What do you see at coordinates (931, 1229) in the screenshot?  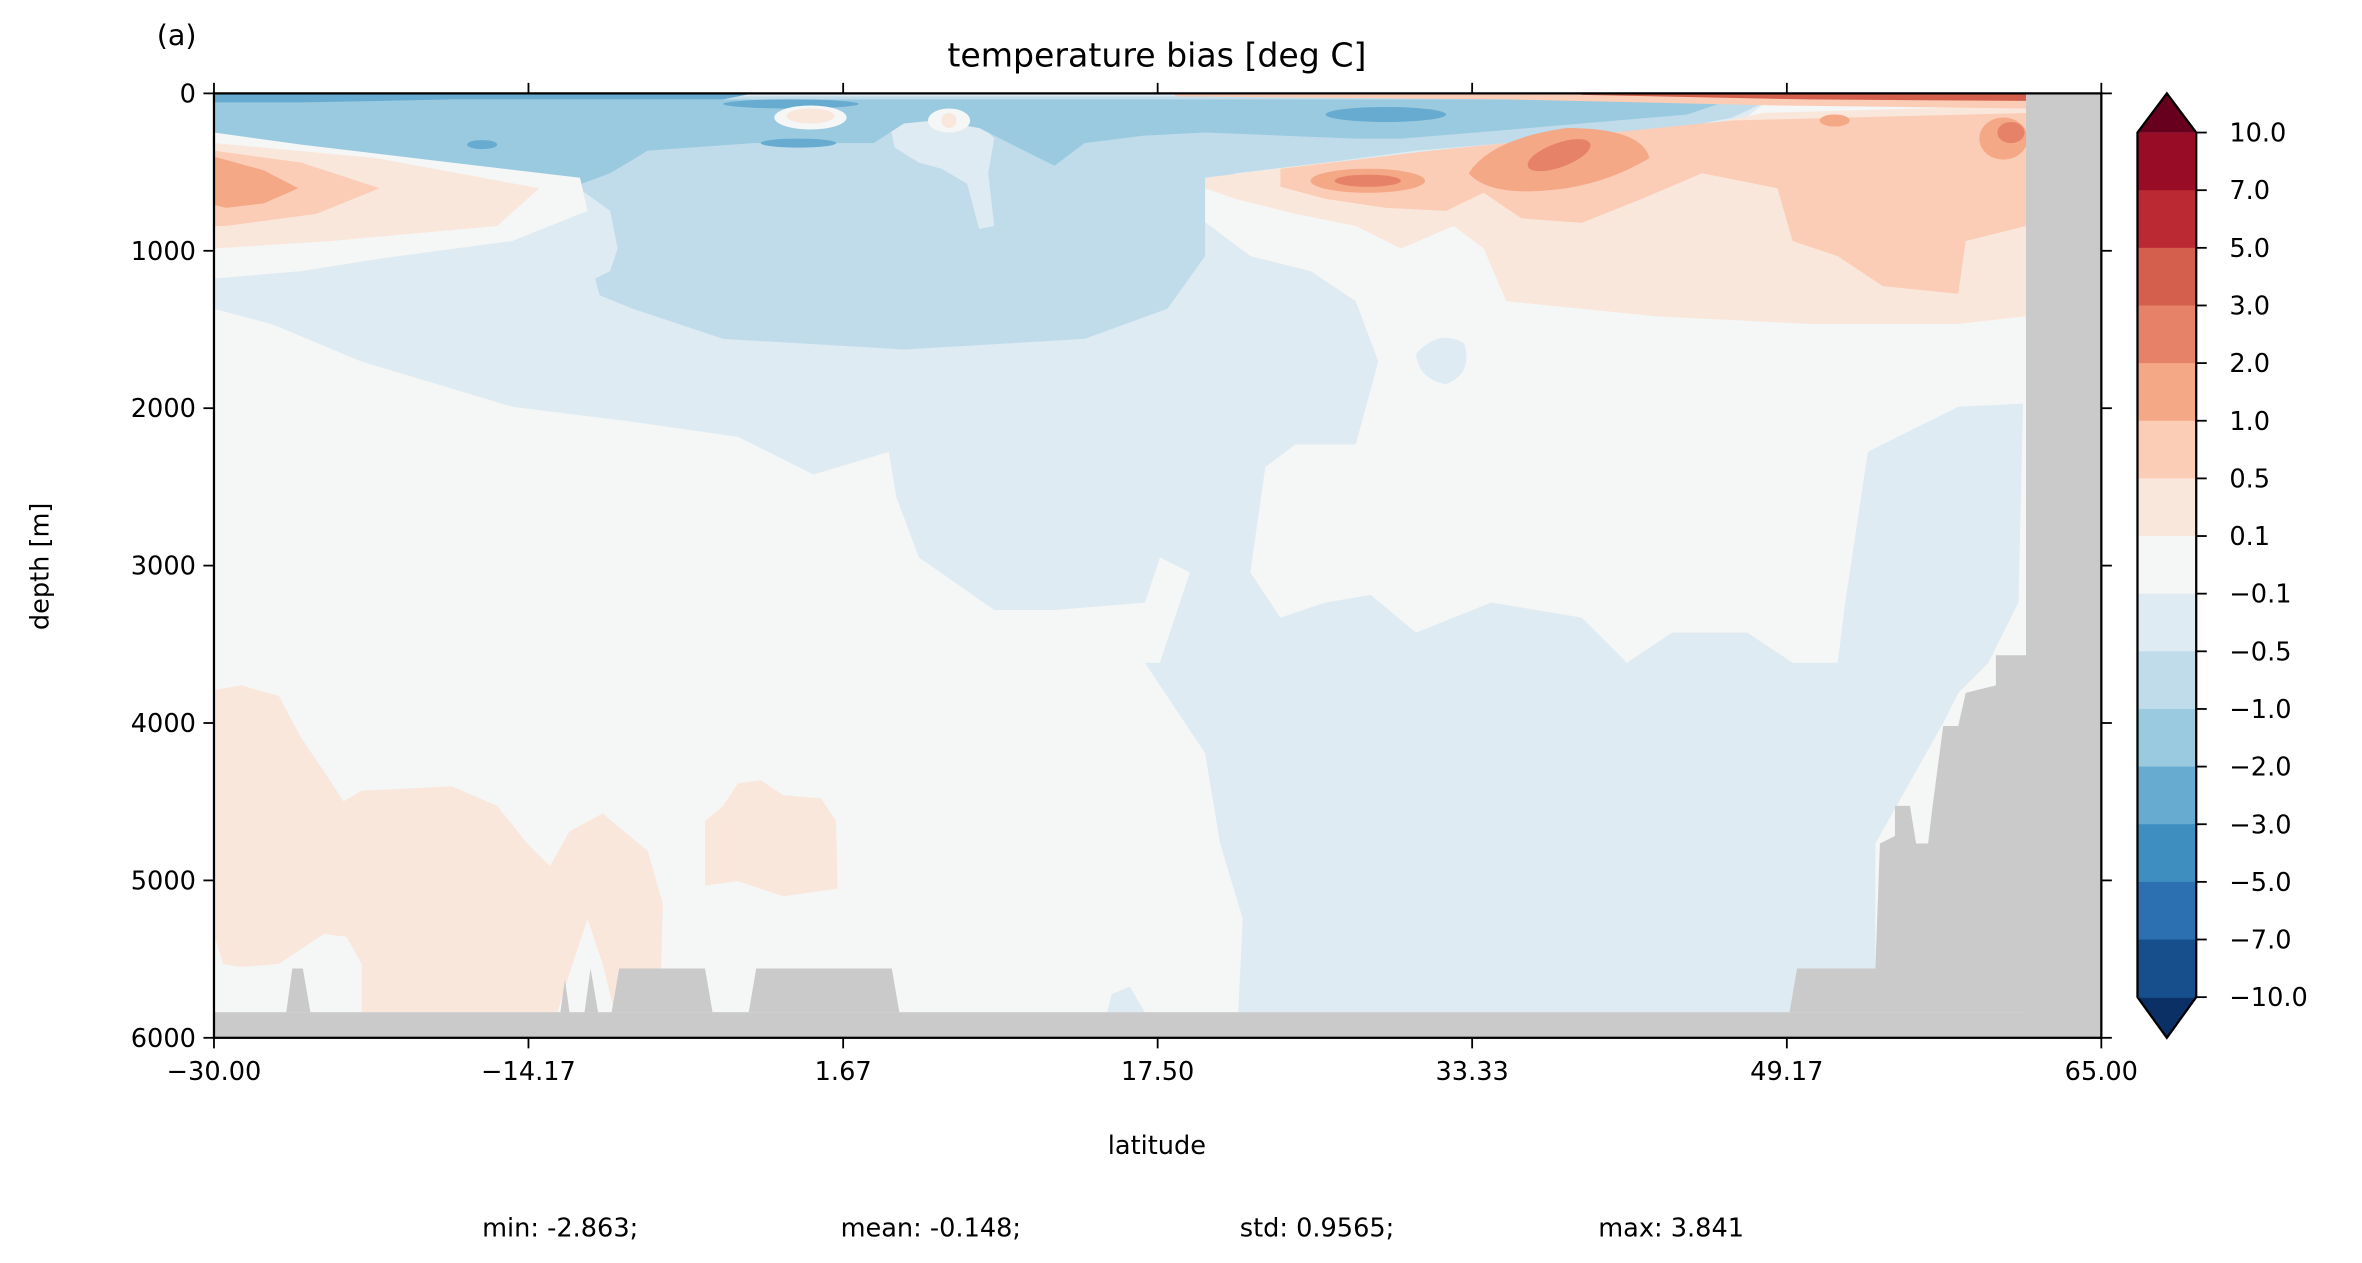 I see `stat-mean: mean: -0.148;` at bounding box center [931, 1229].